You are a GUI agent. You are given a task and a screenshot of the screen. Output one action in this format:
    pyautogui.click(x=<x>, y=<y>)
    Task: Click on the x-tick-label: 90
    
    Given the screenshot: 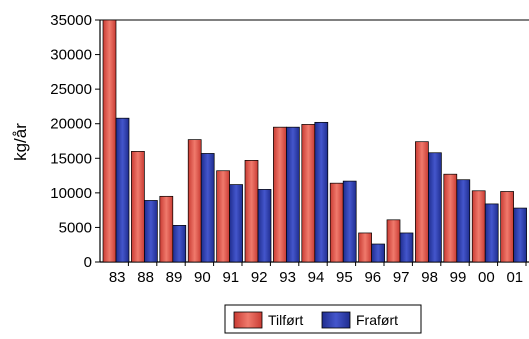 What is the action you would take?
    pyautogui.click(x=202, y=277)
    